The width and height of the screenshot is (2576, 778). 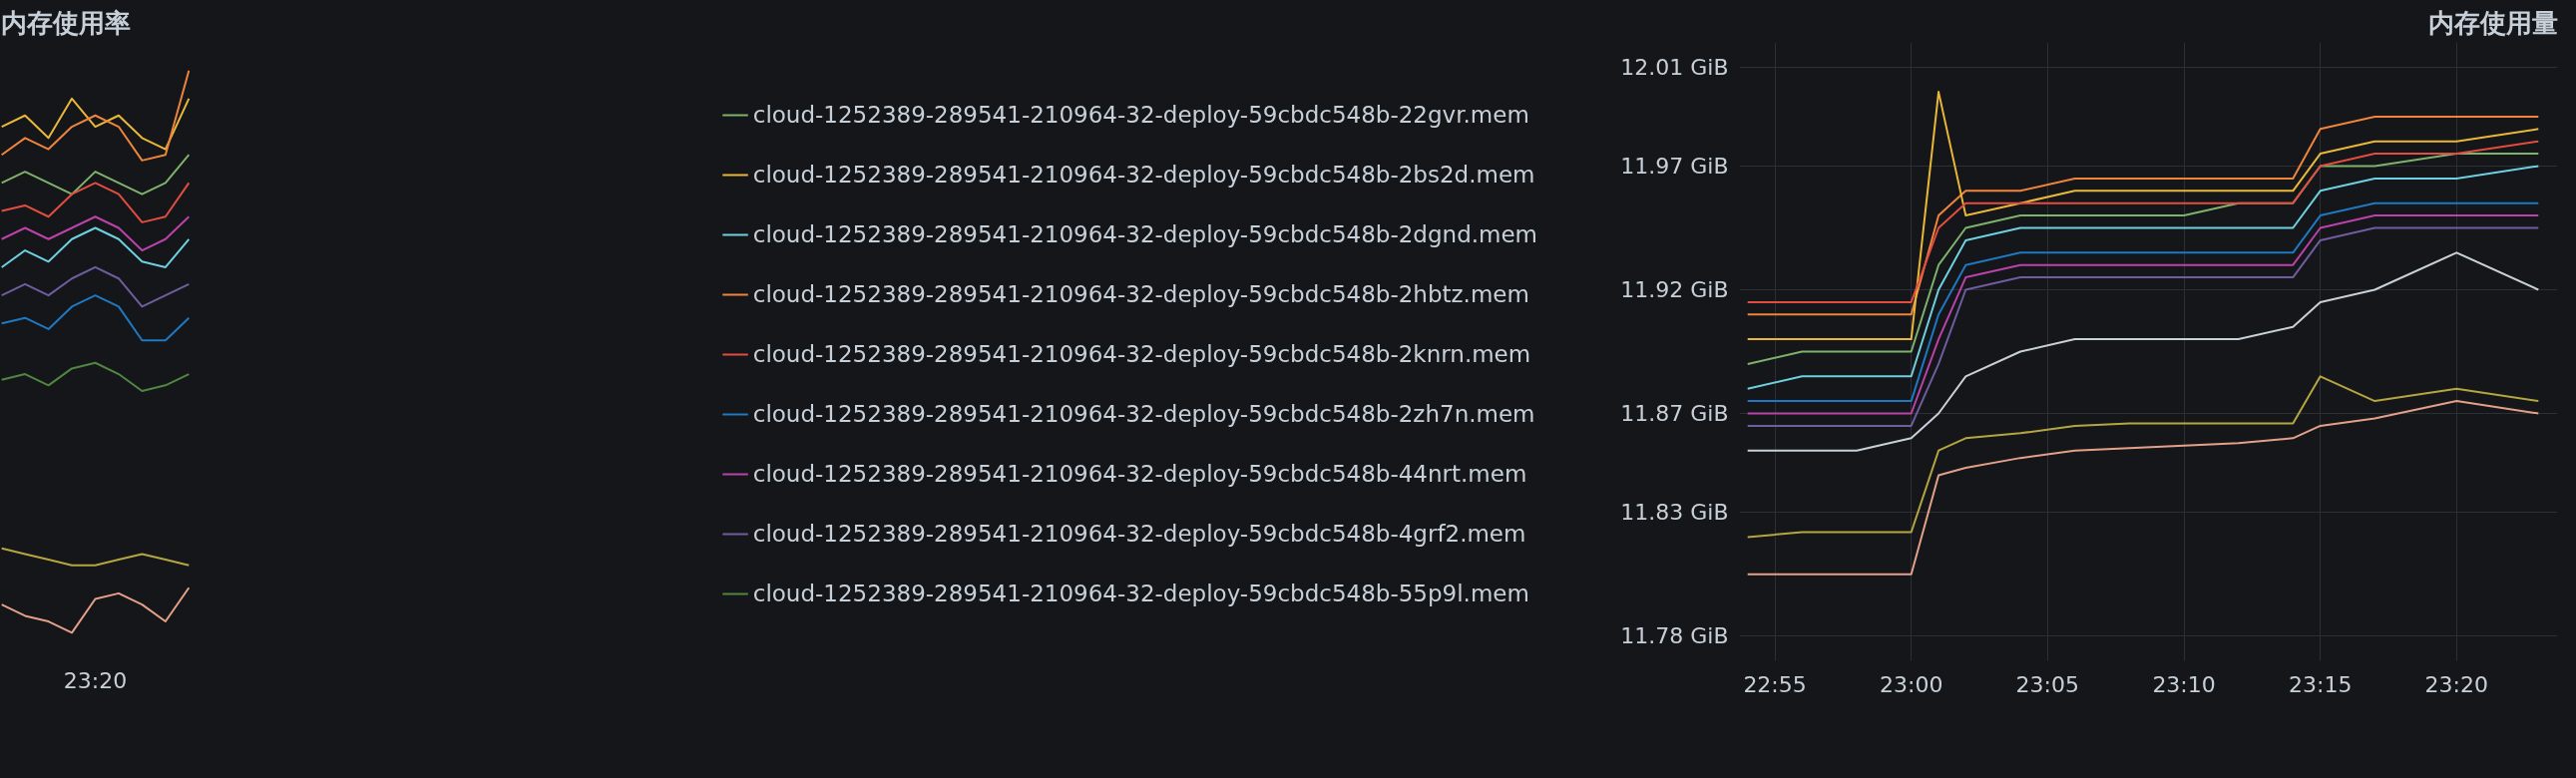 I want to click on legend-label: cloud-1252389-289541-210964-32-deploy-59cbdc548b-4grf2.mem, so click(x=1139, y=534).